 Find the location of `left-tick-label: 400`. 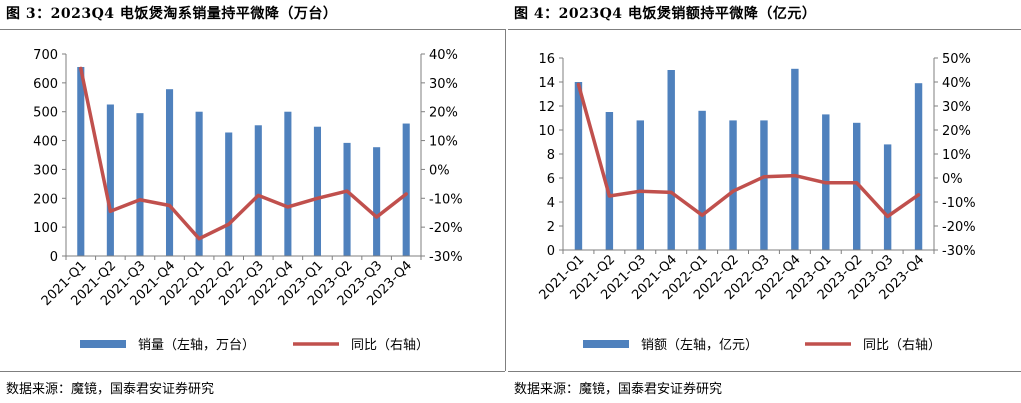

left-tick-label: 400 is located at coordinates (45, 142).